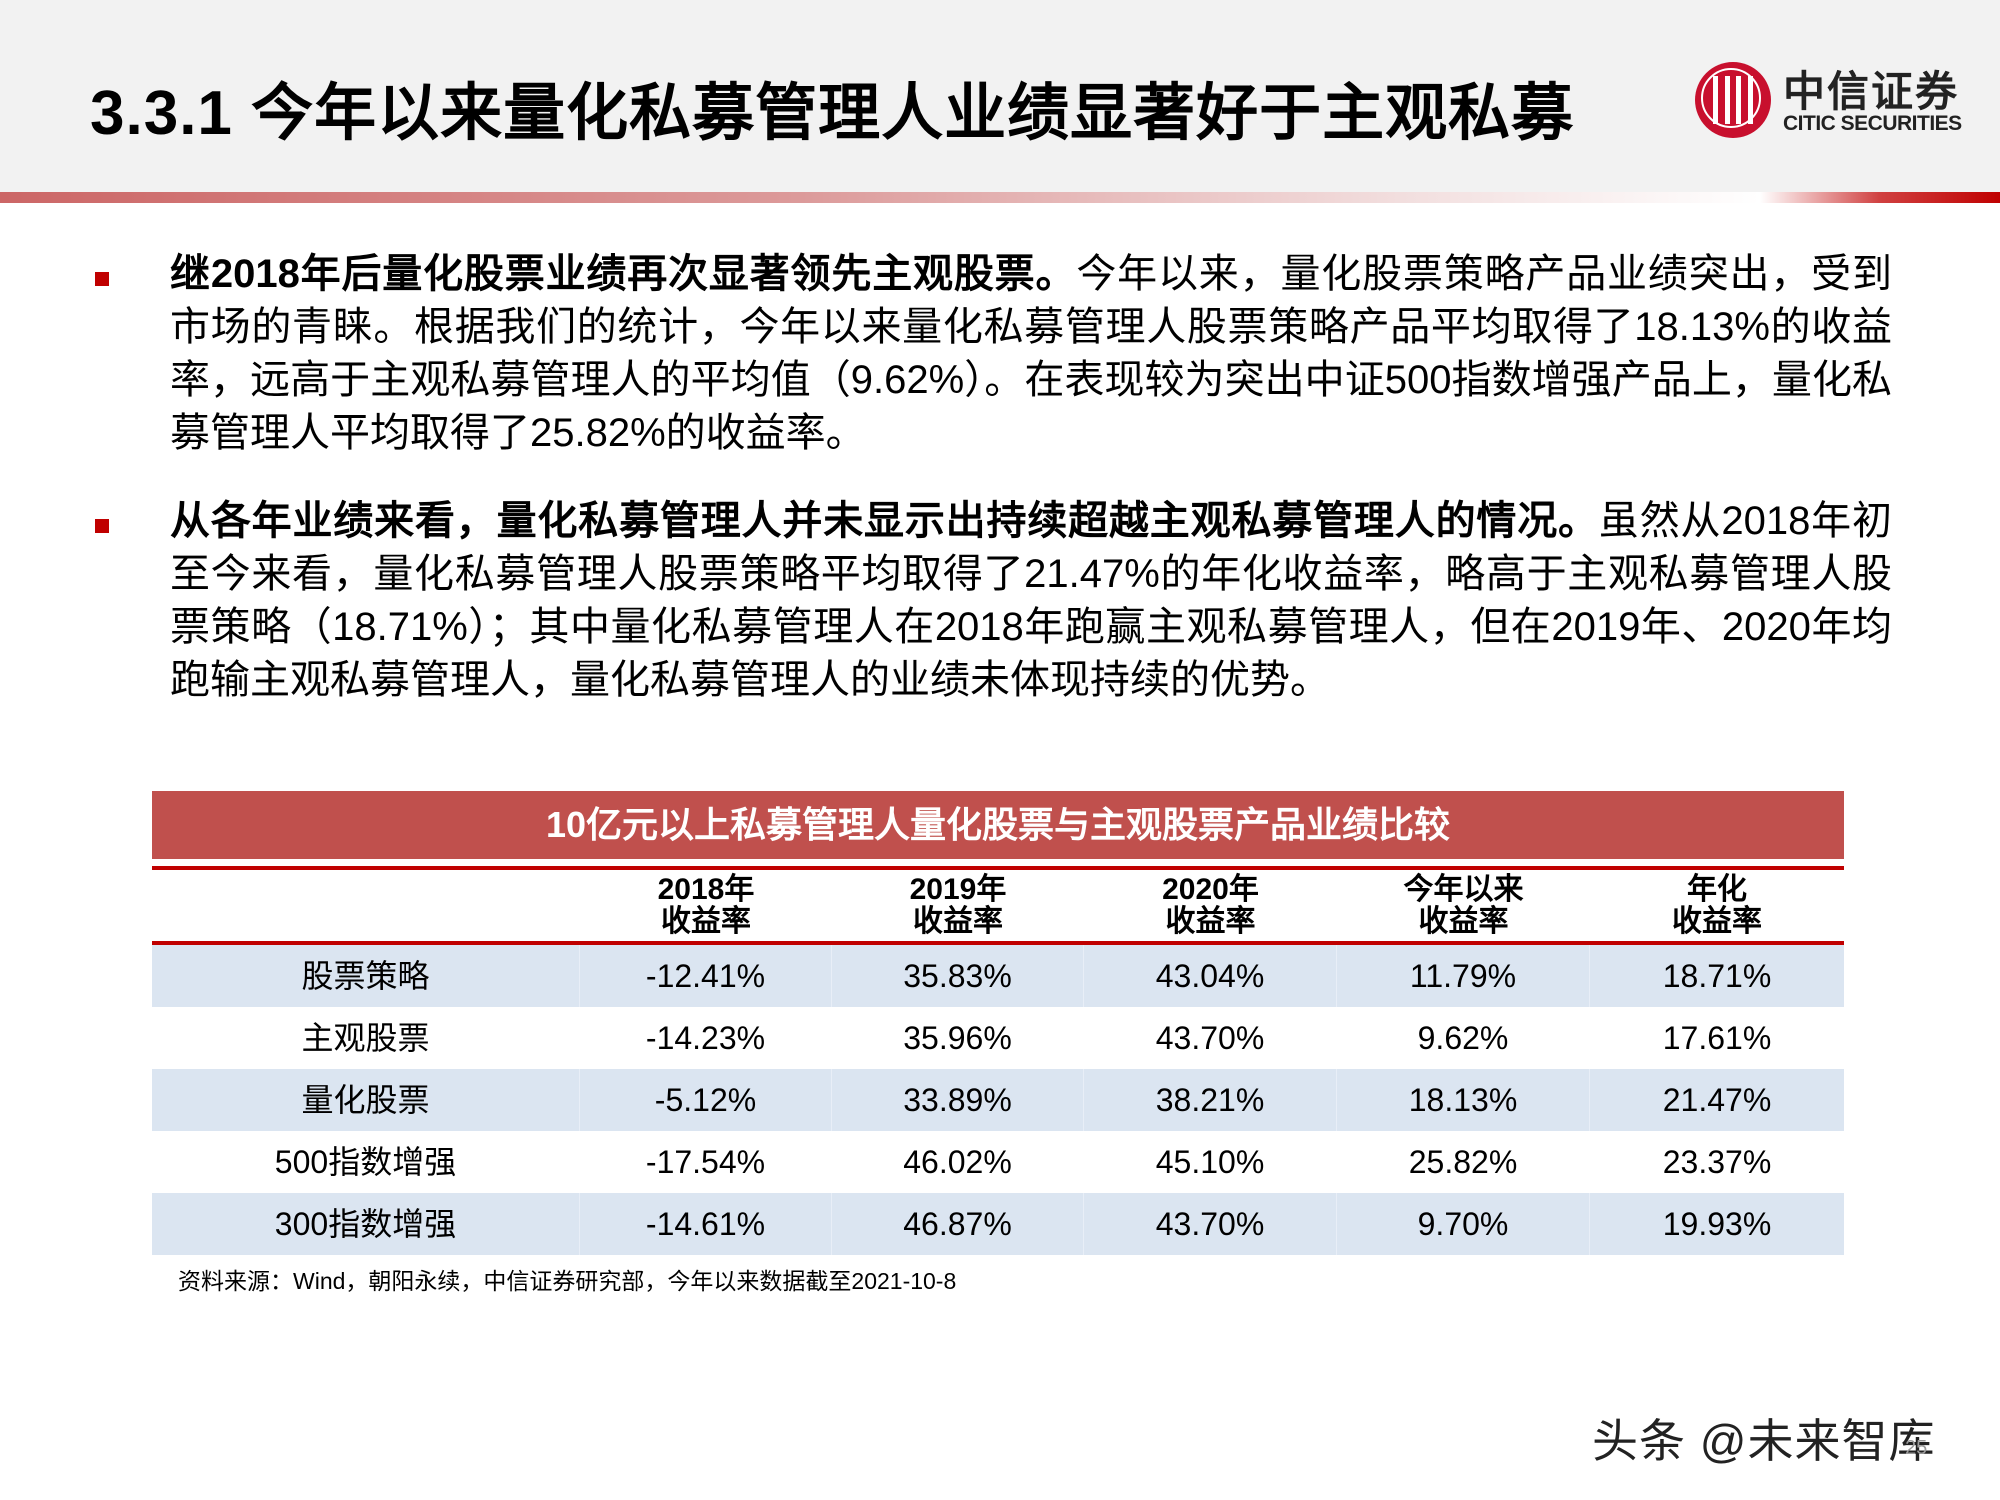 The height and width of the screenshot is (1500, 2000). Describe the element at coordinates (366, 905) in the screenshot. I see `column-header-category` at that location.